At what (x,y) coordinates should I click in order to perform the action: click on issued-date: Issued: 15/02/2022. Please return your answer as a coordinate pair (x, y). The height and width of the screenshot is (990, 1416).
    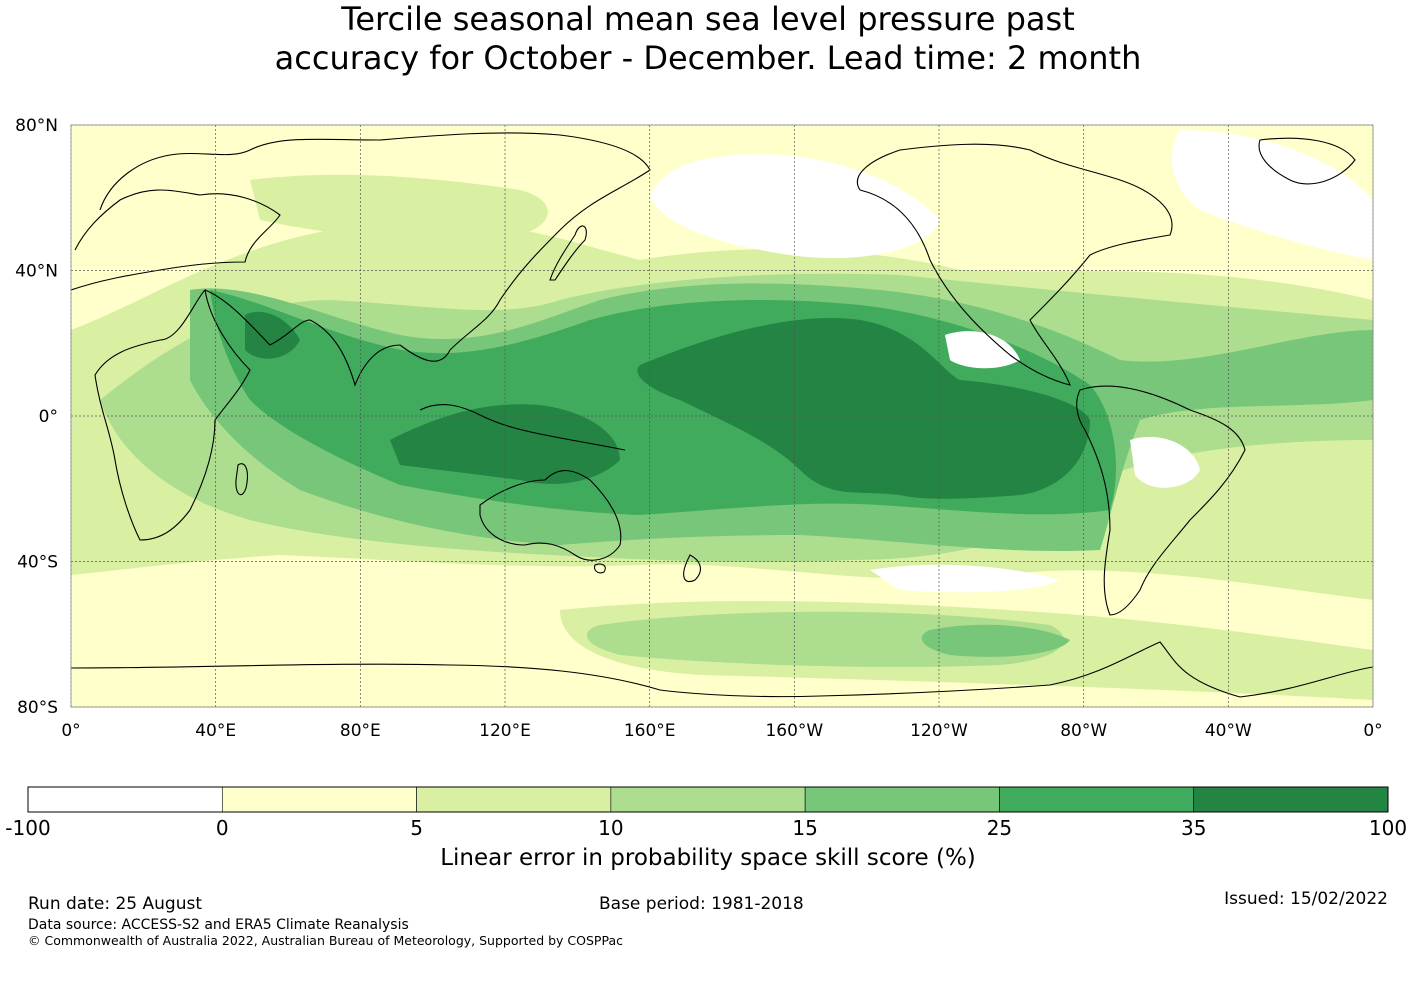
    Looking at the image, I should click on (1306, 899).